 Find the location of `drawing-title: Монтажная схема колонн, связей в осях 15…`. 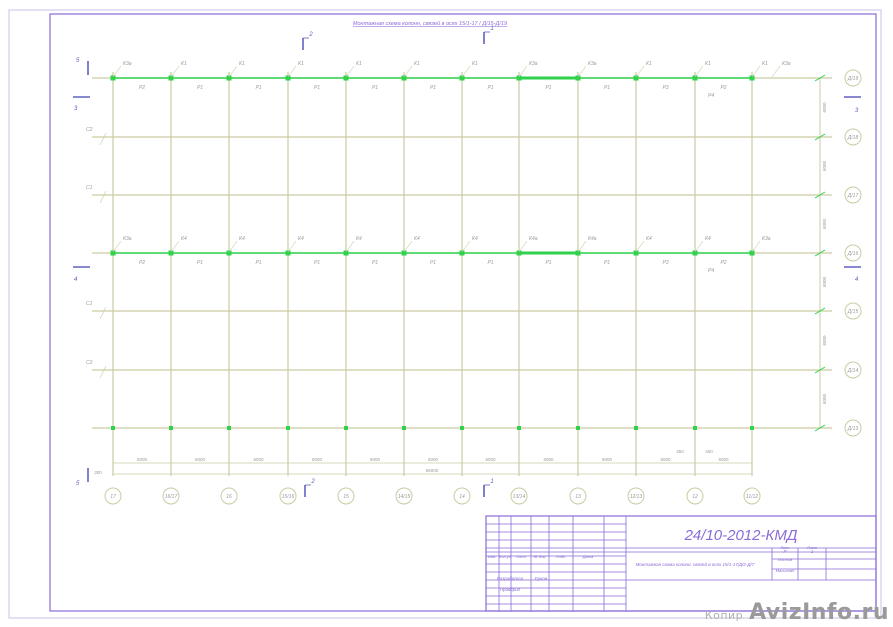

drawing-title: Монтажная схема колонн, связей в осях 15… is located at coordinates (430, 23).